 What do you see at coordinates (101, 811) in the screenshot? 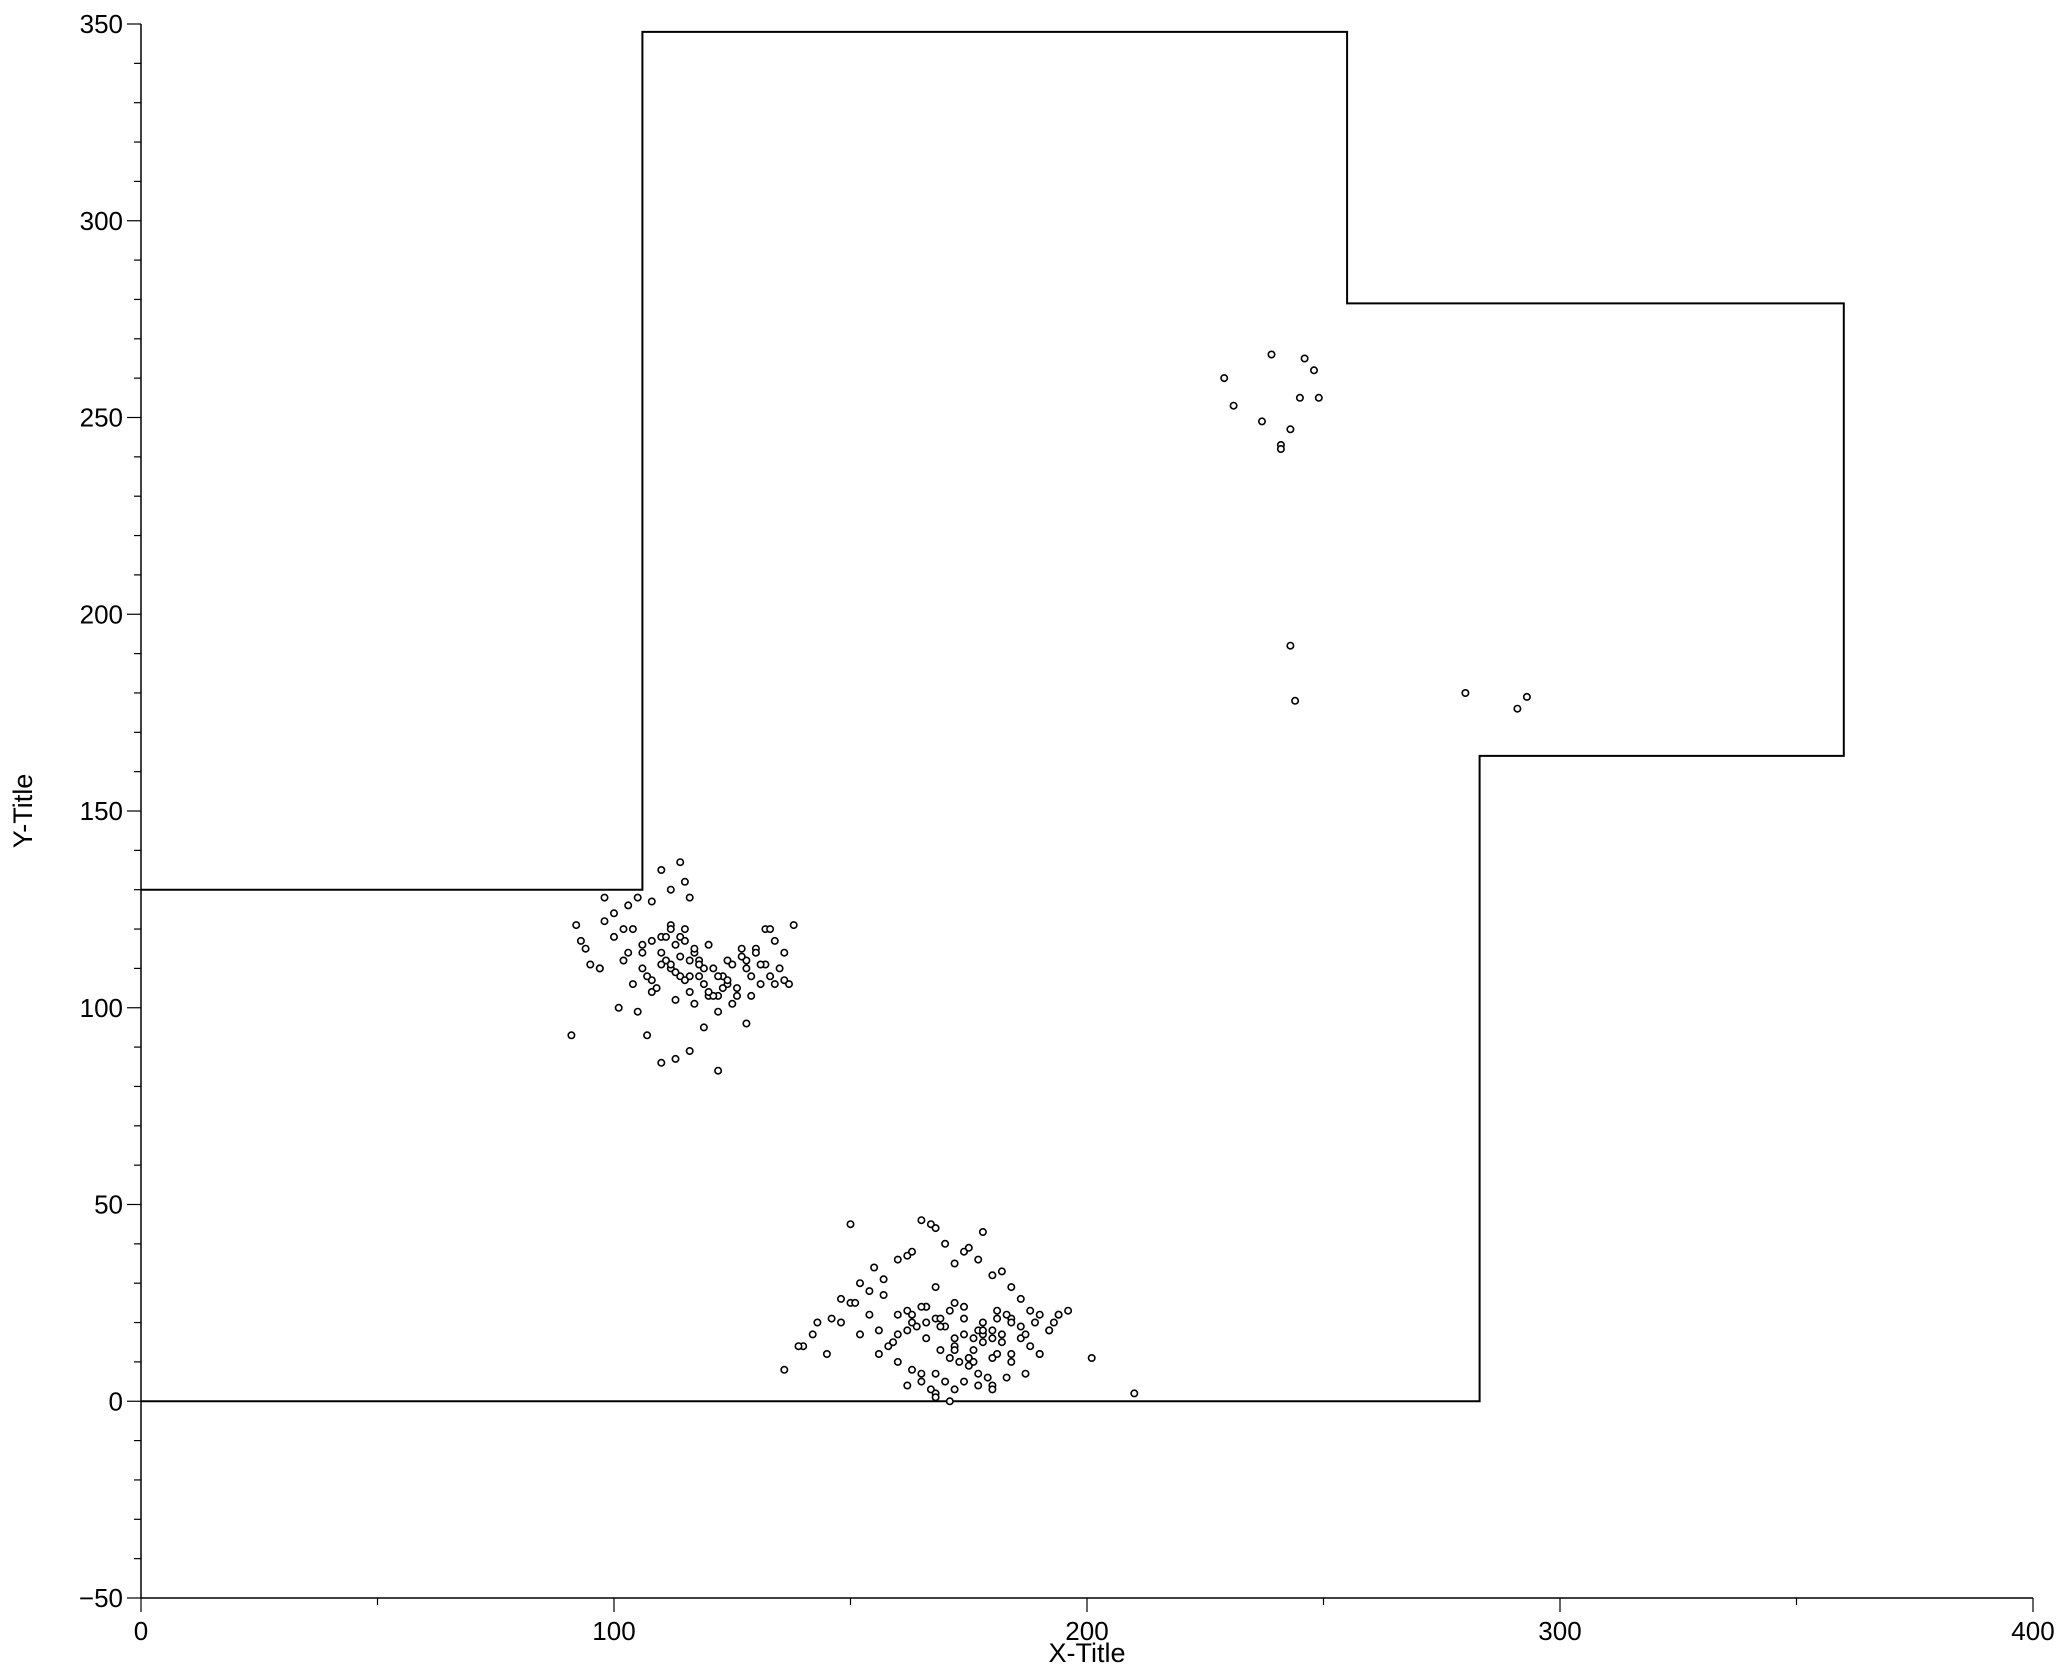
I see `y-tick-label: 150` at bounding box center [101, 811].